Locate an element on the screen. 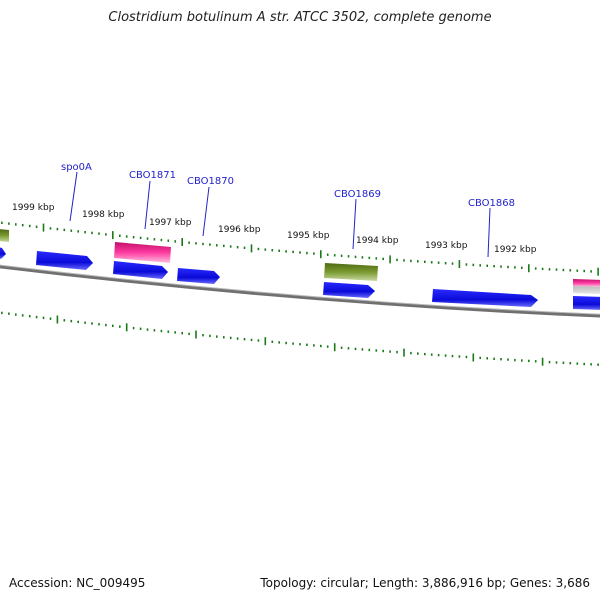 This screenshot has height=600, width=600. scale-track-lower is located at coordinates (300, 338).